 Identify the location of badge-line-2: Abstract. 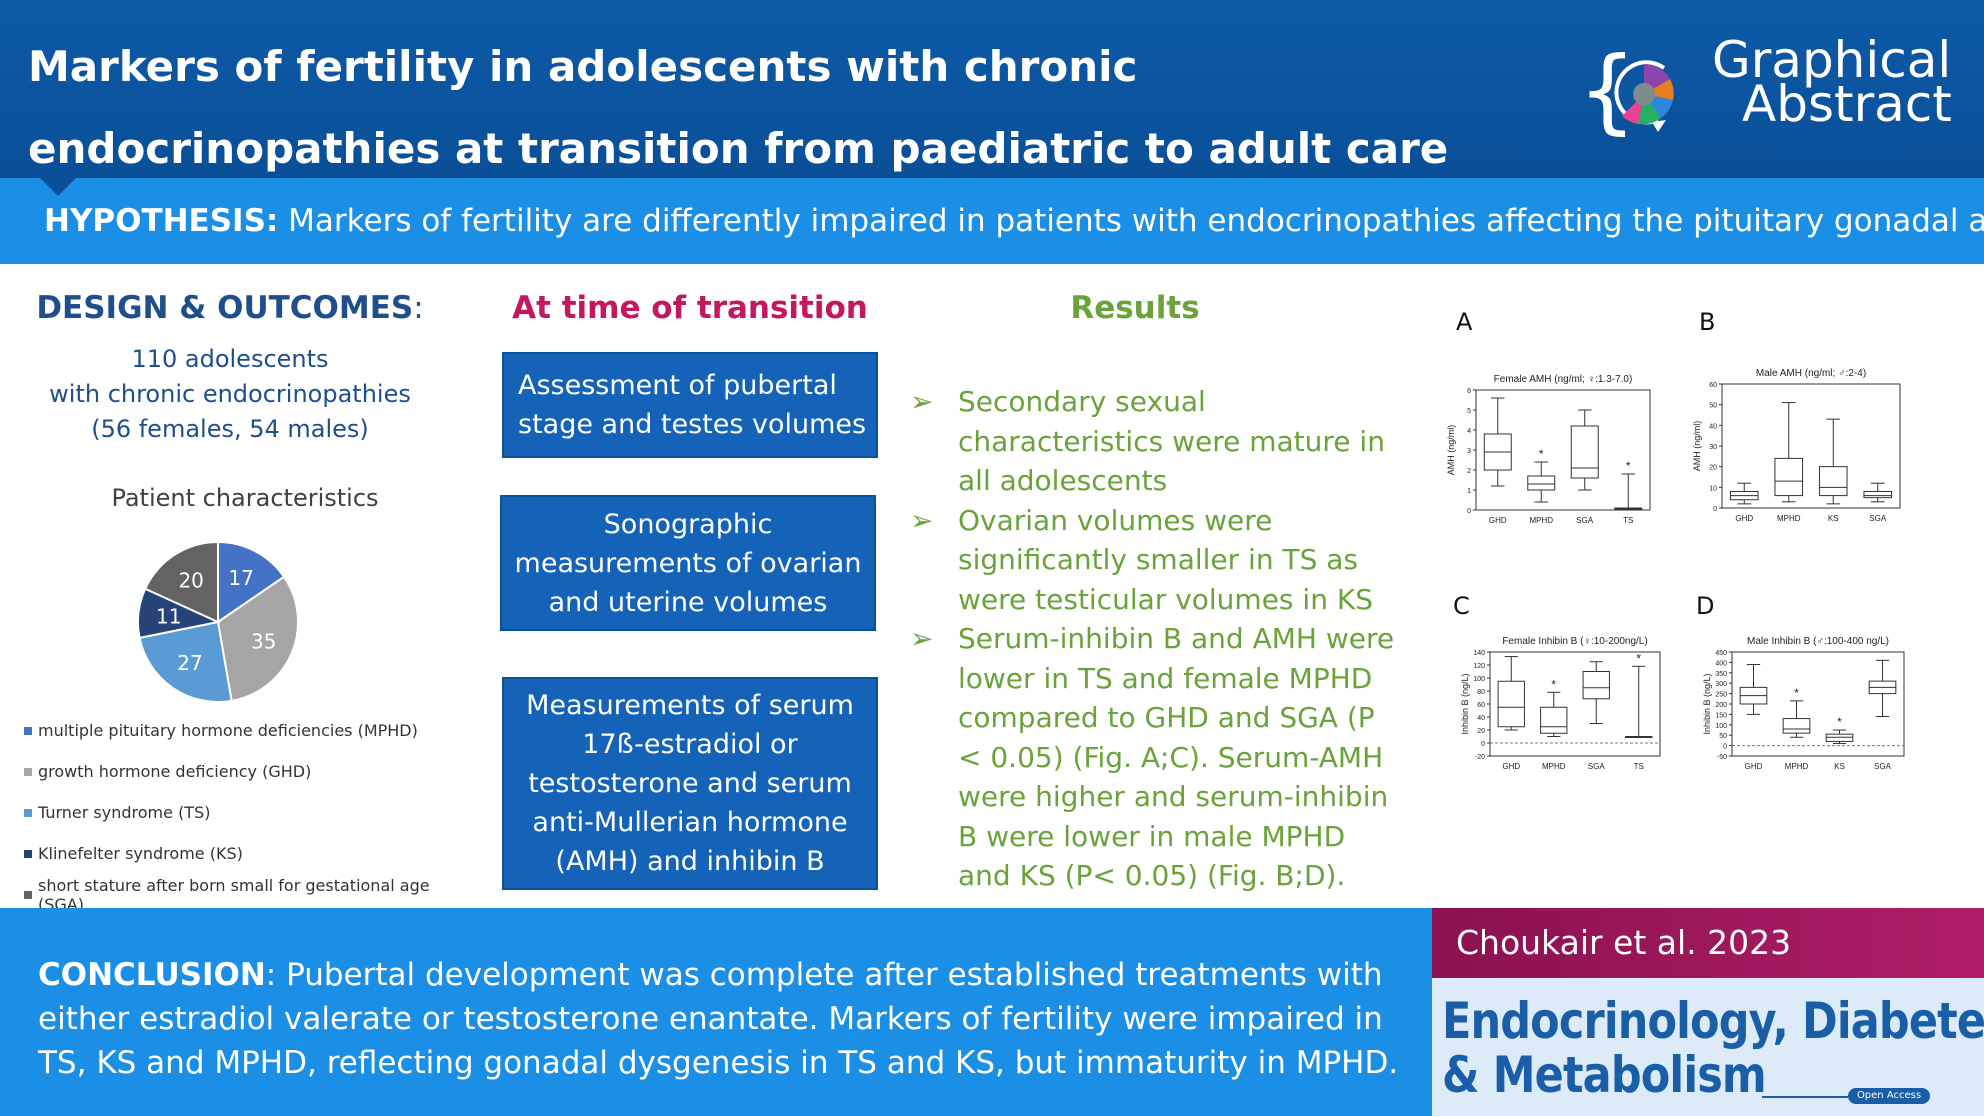
(1847, 104).